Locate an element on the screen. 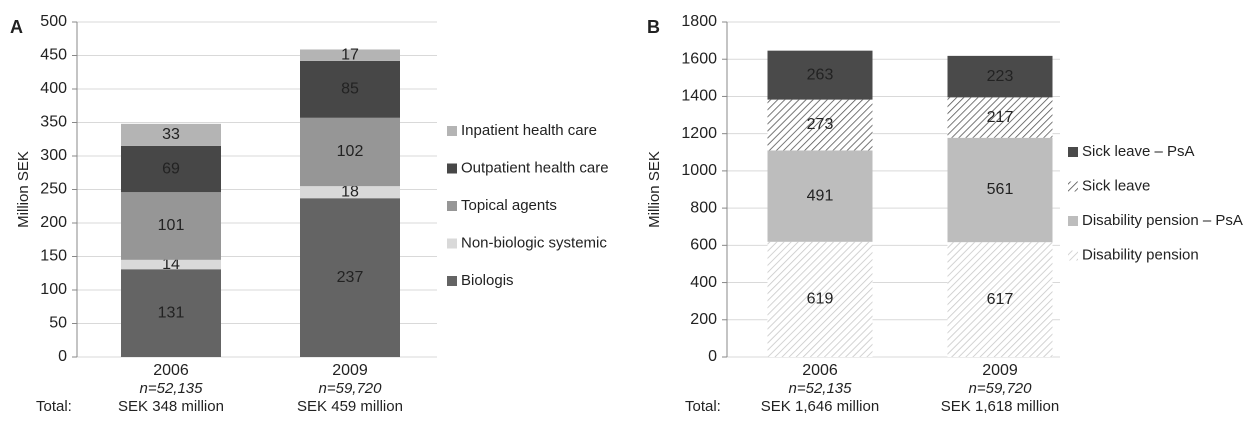 The width and height of the screenshot is (1258, 425). data-label: 617 is located at coordinates (1000, 299).